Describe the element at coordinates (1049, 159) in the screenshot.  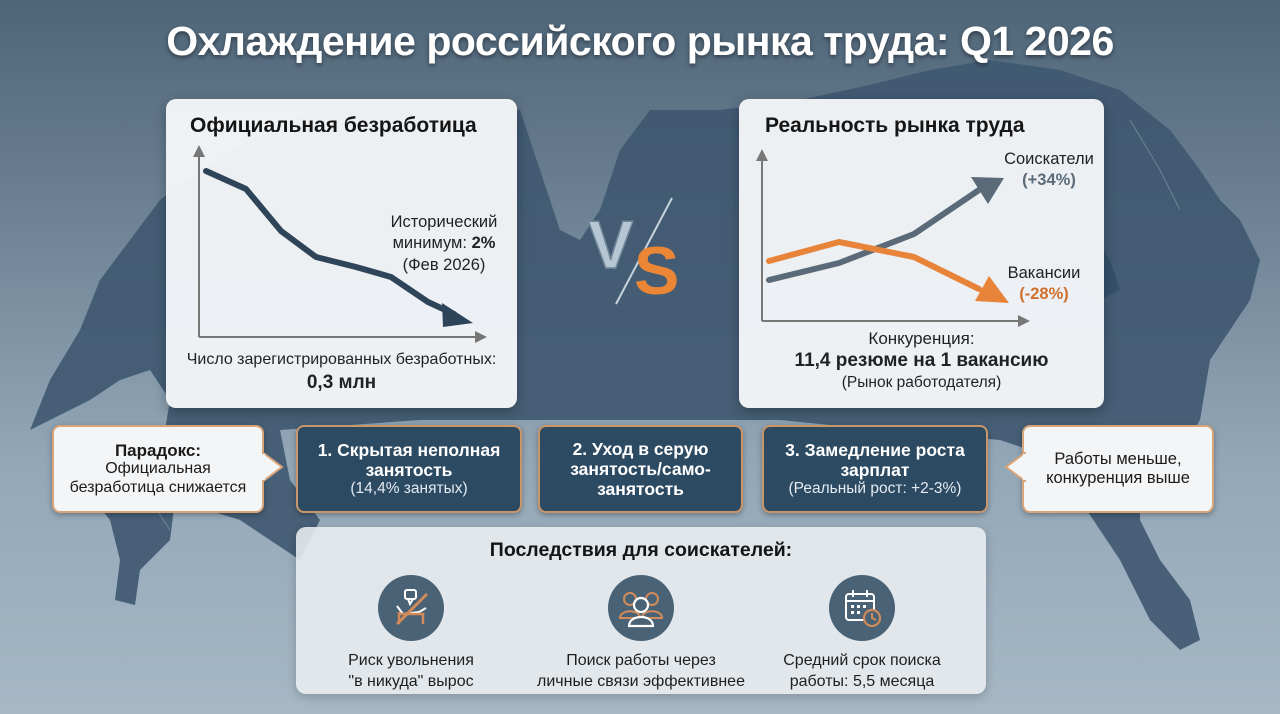
I see `applicants-label: Соискатели` at that location.